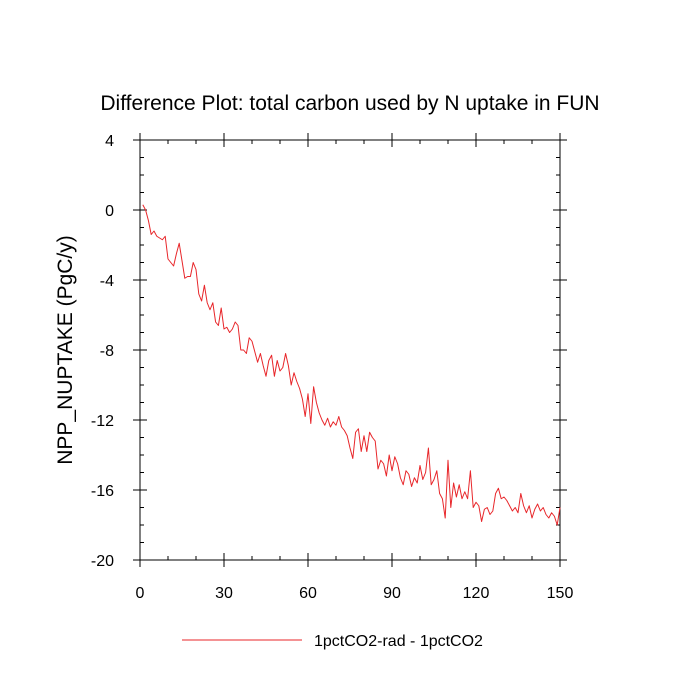 This screenshot has width=700, height=700. Describe the element at coordinates (224, 593) in the screenshot. I see `x-tick-label: 30` at that location.